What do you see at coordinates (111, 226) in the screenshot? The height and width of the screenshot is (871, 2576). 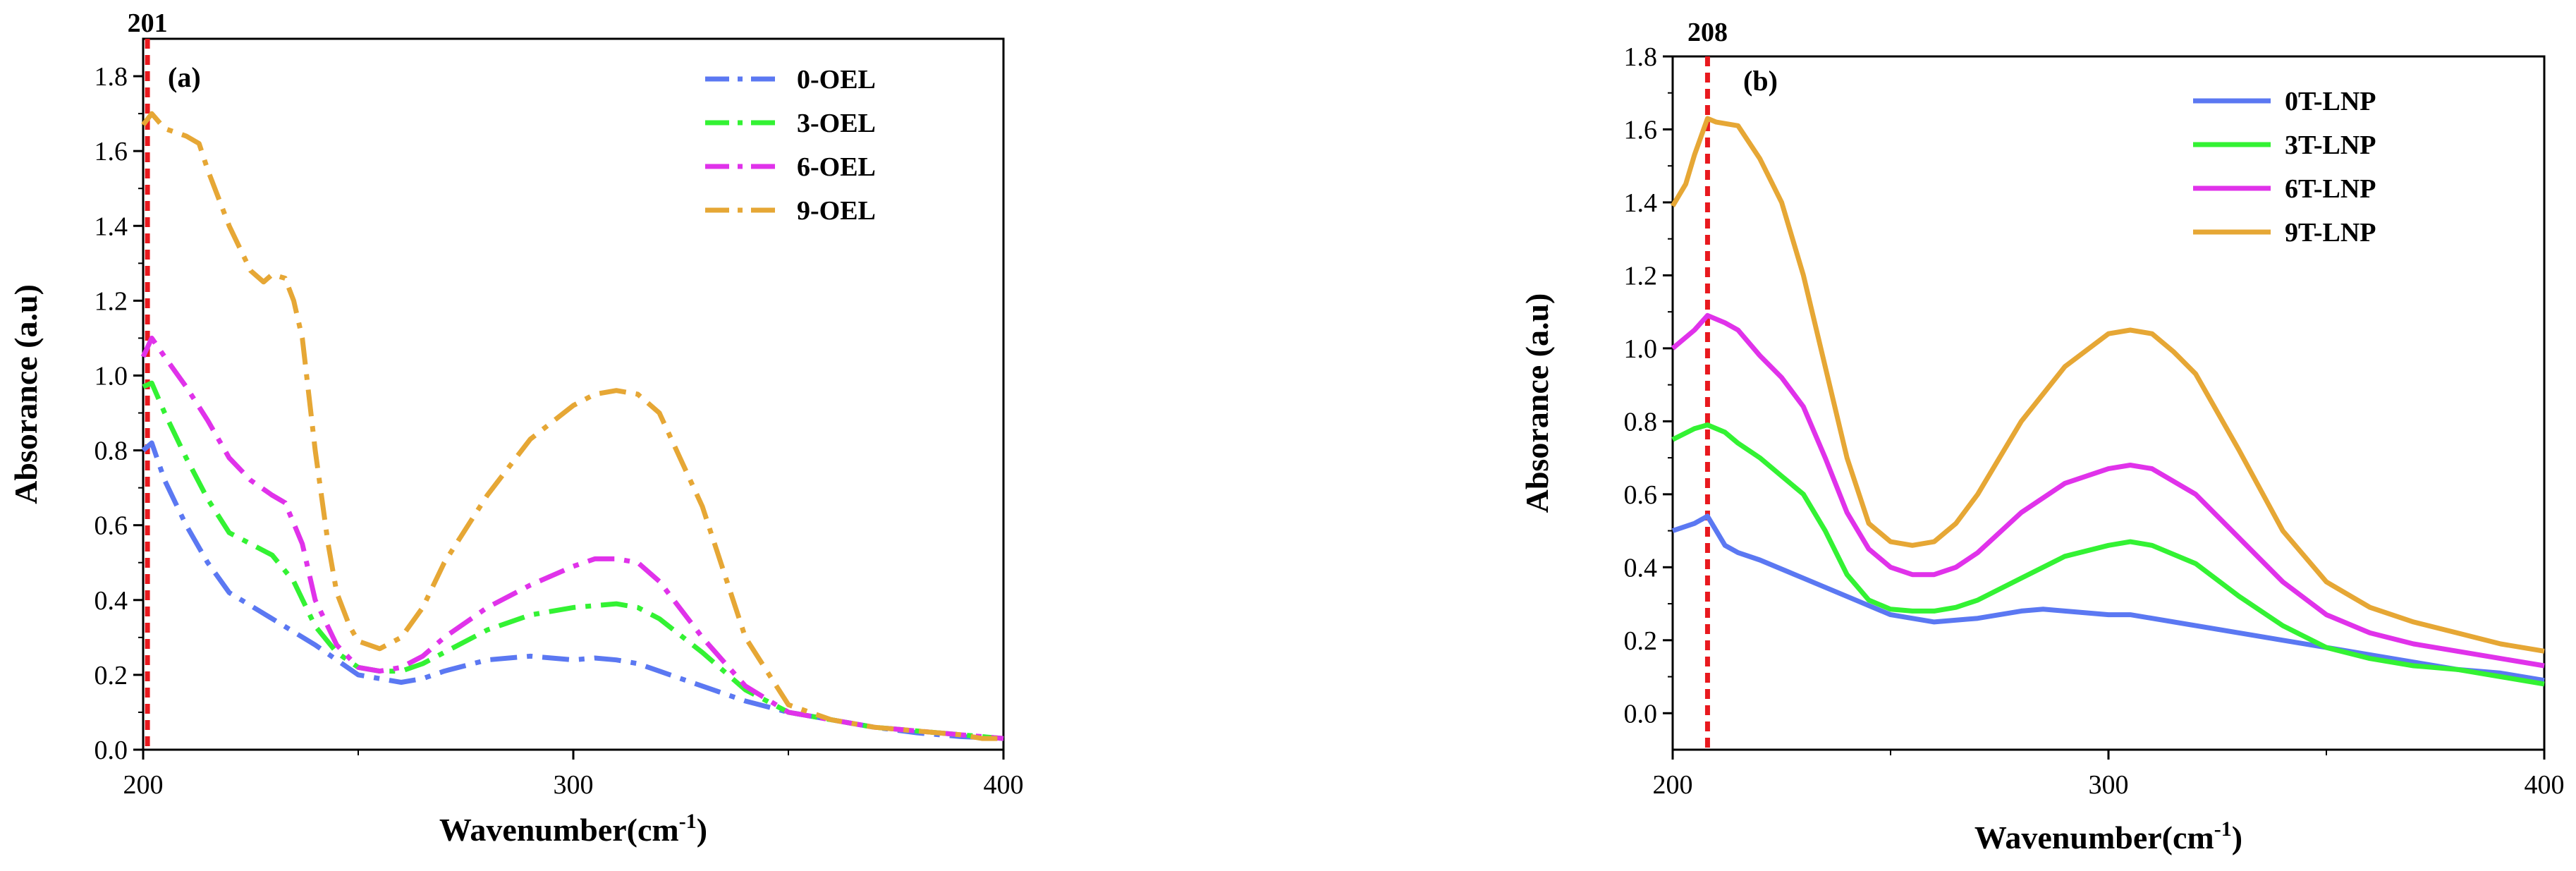 I see `y-tick-label-a: 1.4` at bounding box center [111, 226].